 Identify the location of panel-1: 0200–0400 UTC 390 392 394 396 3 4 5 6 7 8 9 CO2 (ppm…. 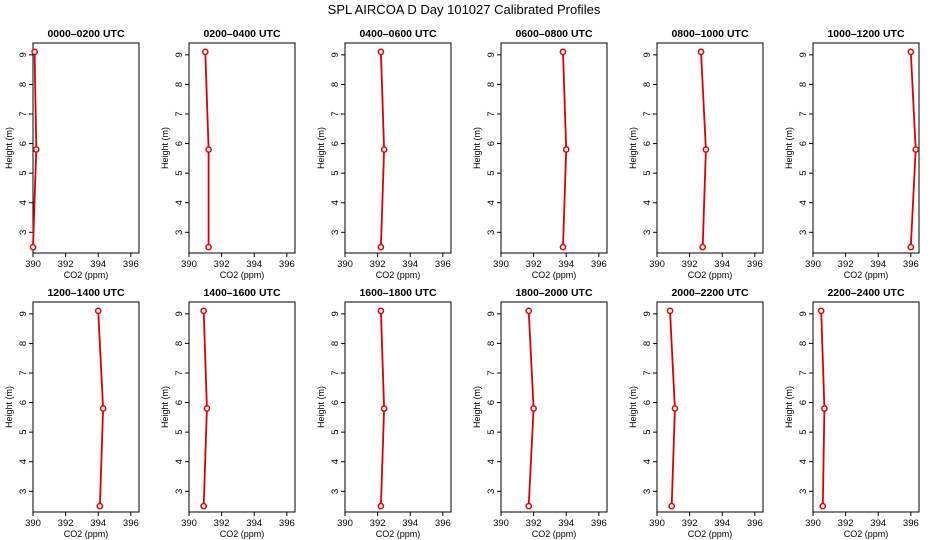
(228, 154).